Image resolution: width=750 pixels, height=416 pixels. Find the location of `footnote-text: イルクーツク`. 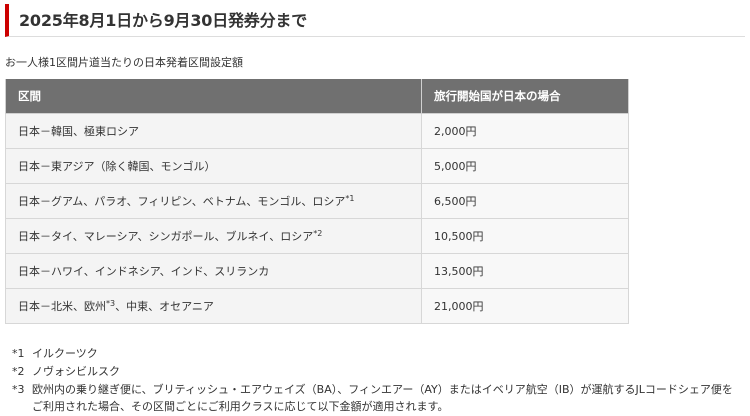

footnote-text: イルクーツク is located at coordinates (65, 353).